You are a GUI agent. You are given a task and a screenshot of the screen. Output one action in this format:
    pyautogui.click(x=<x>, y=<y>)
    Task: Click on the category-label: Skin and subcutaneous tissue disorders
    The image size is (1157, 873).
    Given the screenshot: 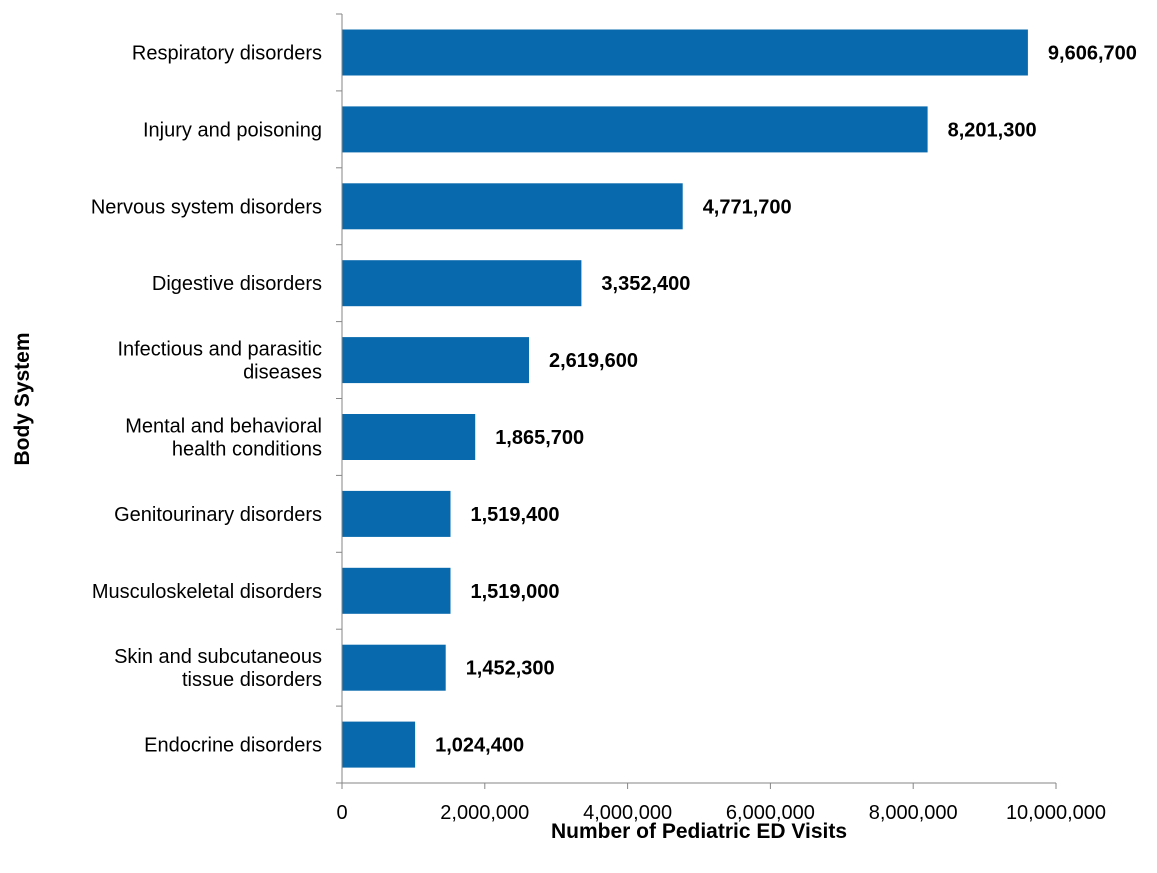 What is the action you would take?
    pyautogui.click(x=218, y=668)
    